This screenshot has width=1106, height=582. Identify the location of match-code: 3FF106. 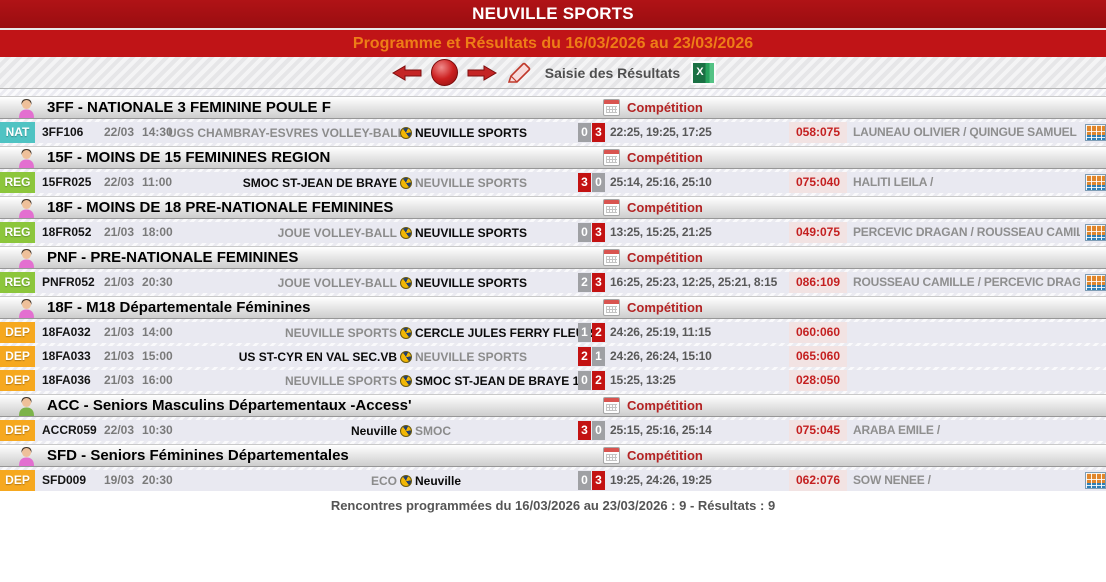
(63, 132).